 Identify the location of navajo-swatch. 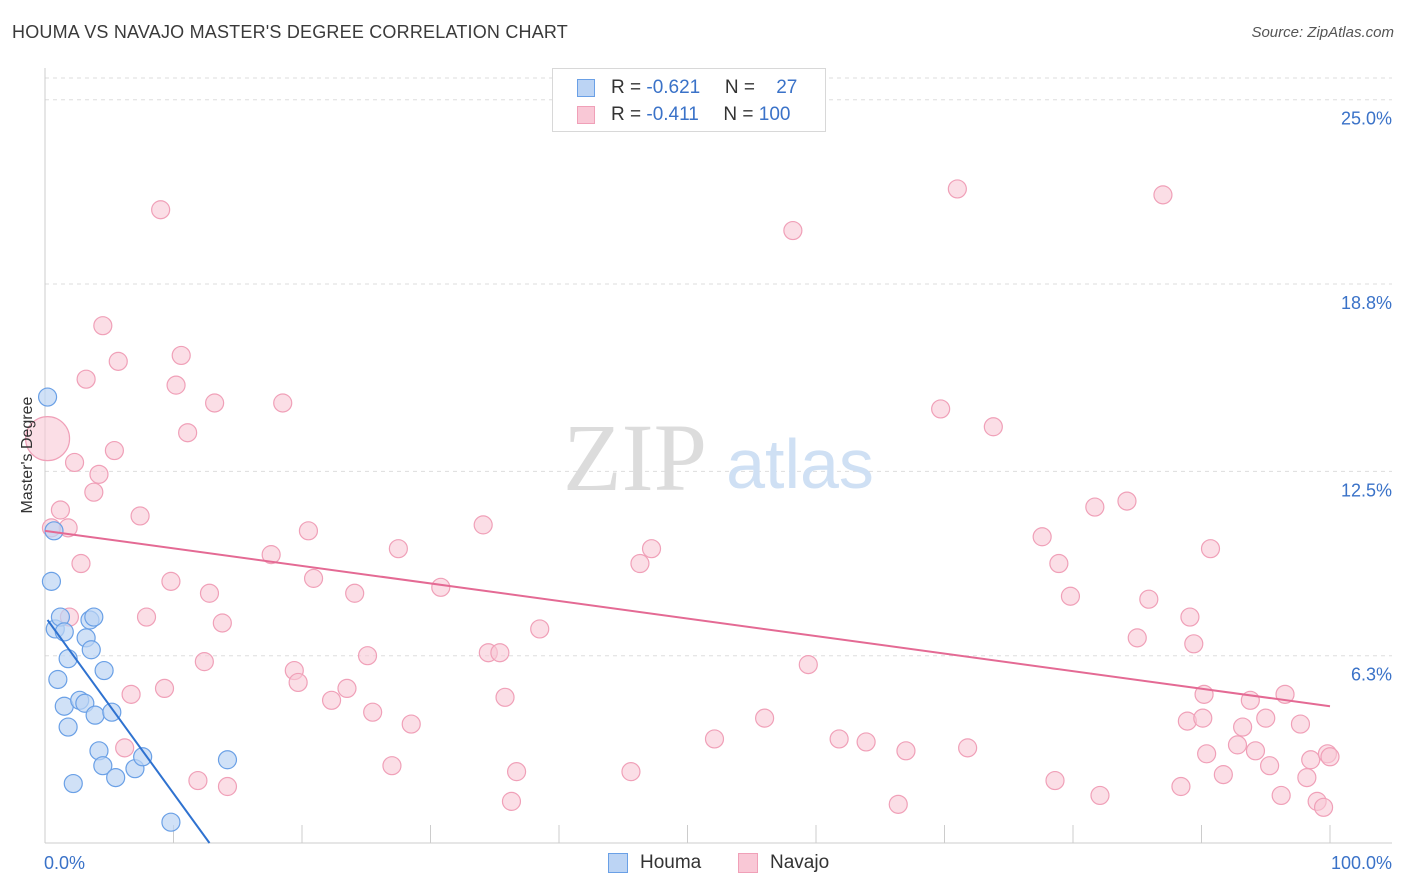
(586, 115).